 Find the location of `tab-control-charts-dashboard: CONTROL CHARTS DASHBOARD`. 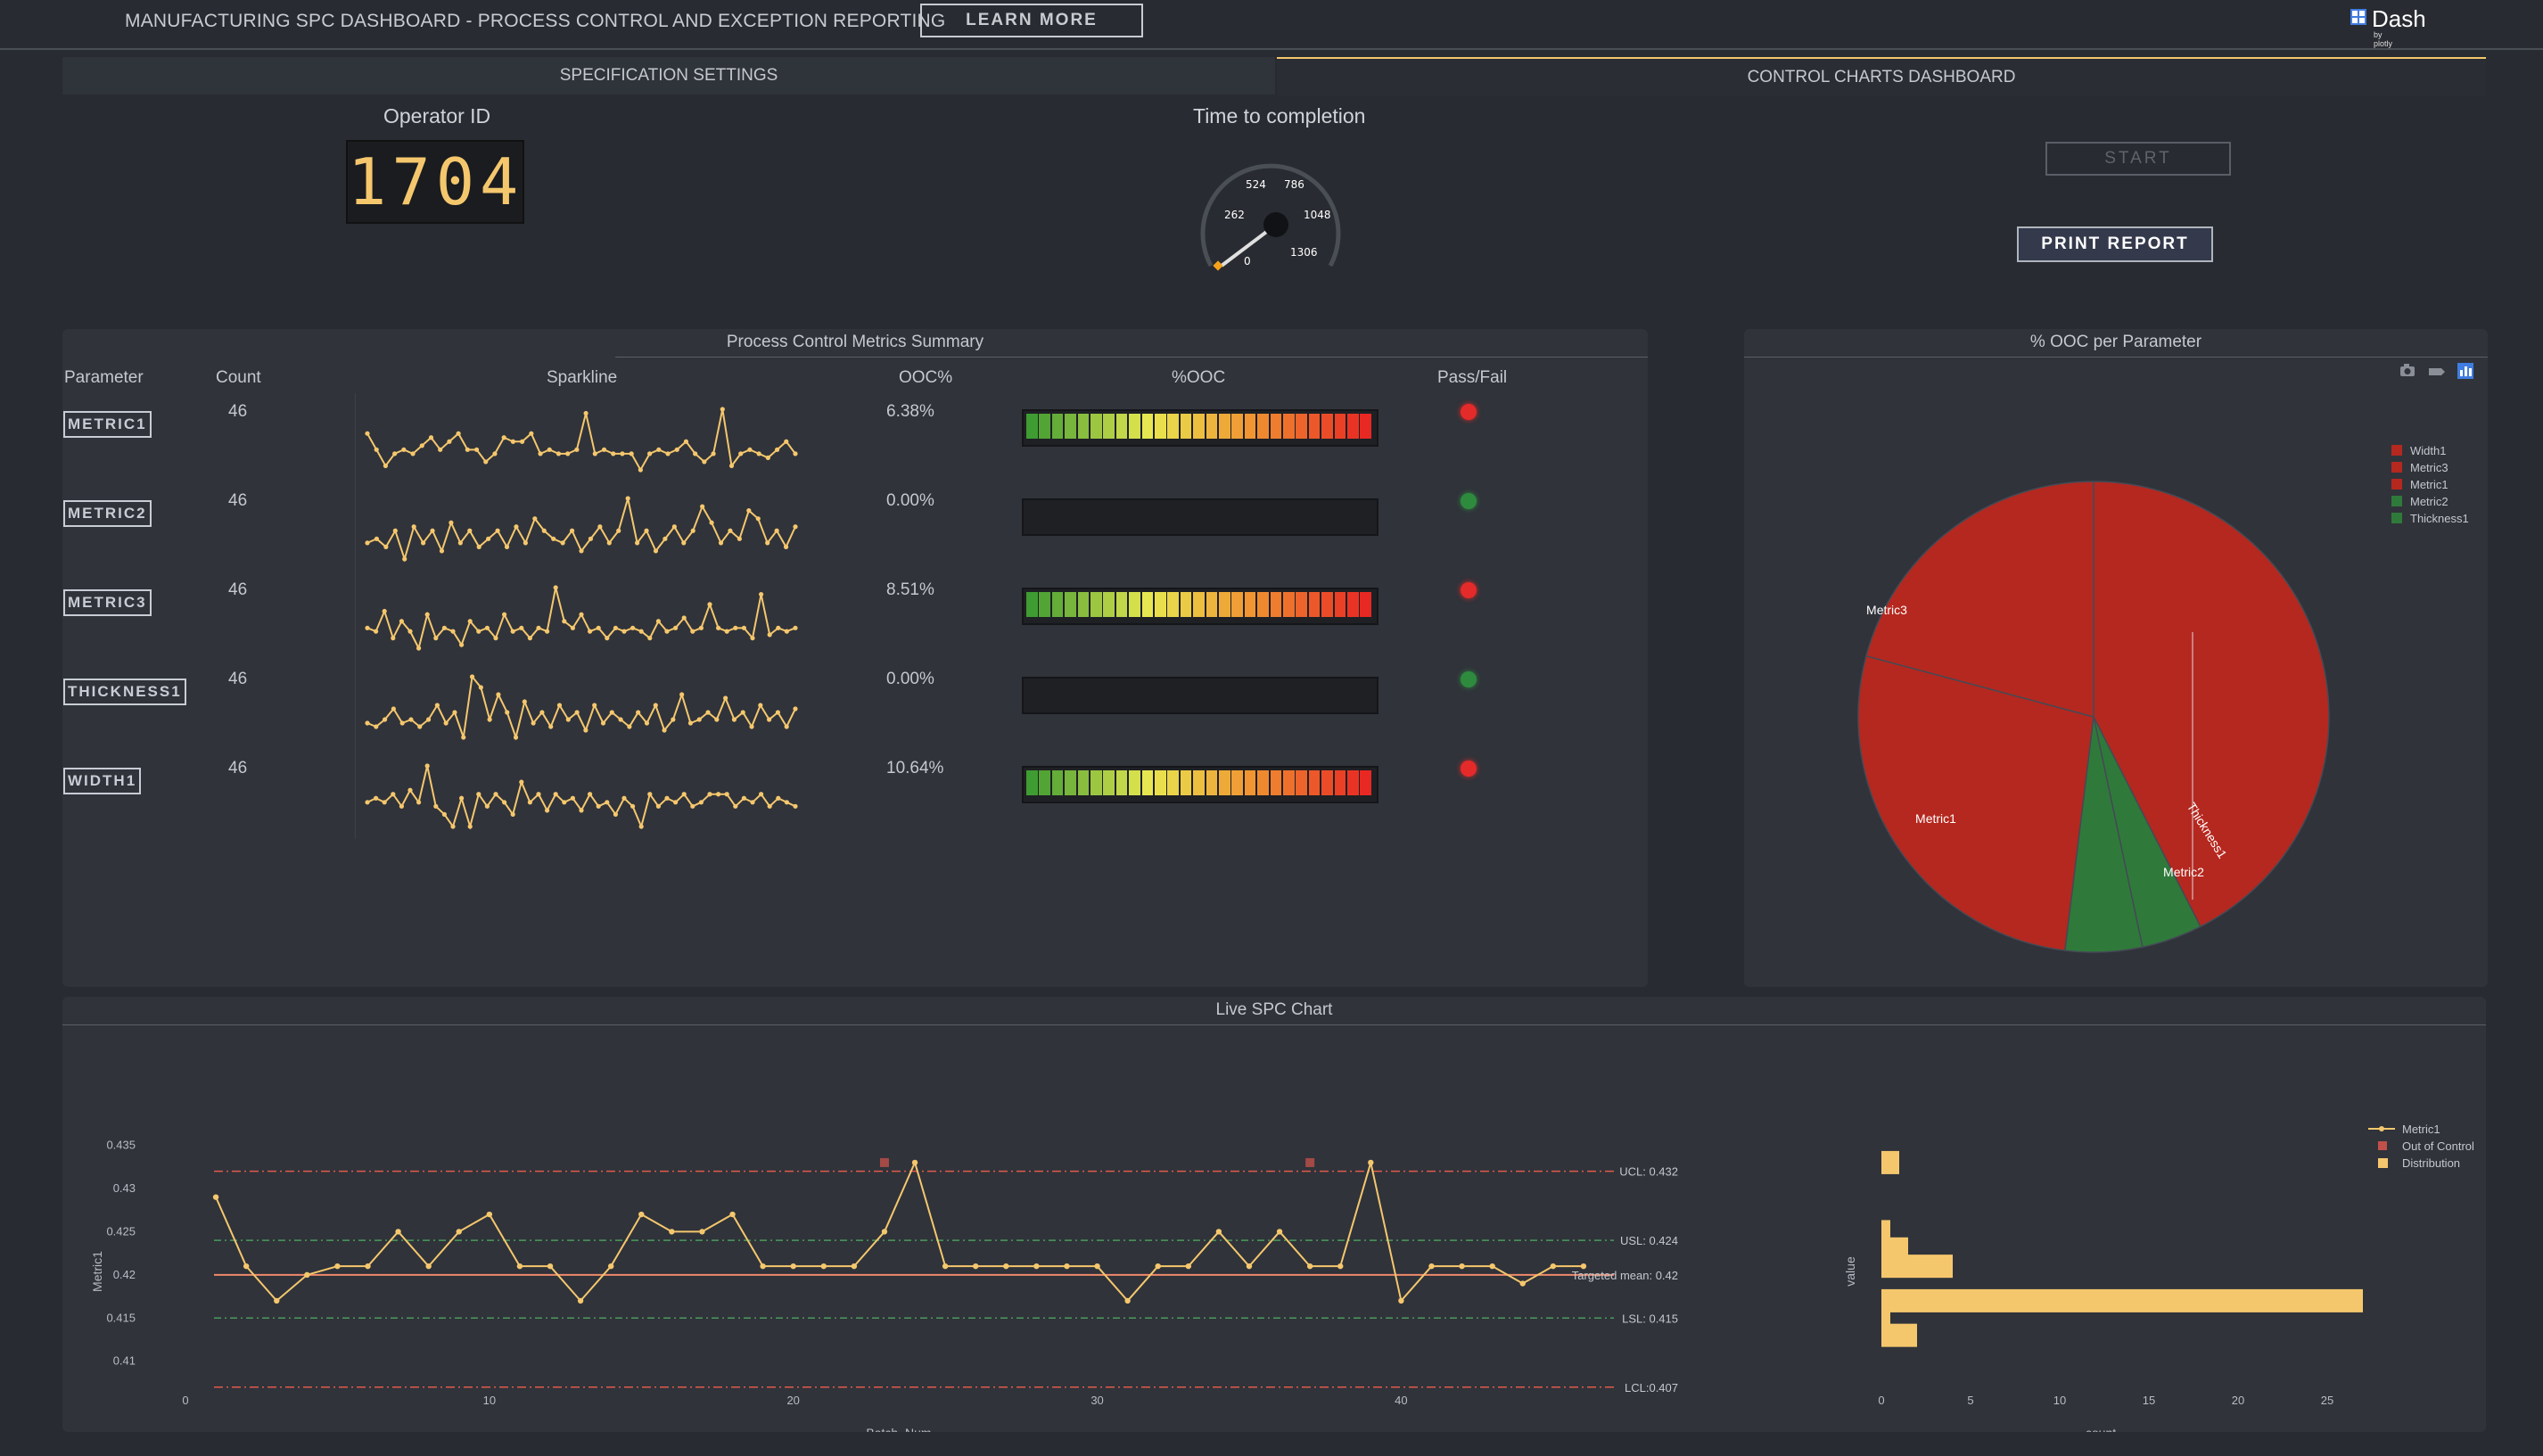

tab-control-charts-dashboard: CONTROL CHARTS DASHBOARD is located at coordinates (1881, 76).